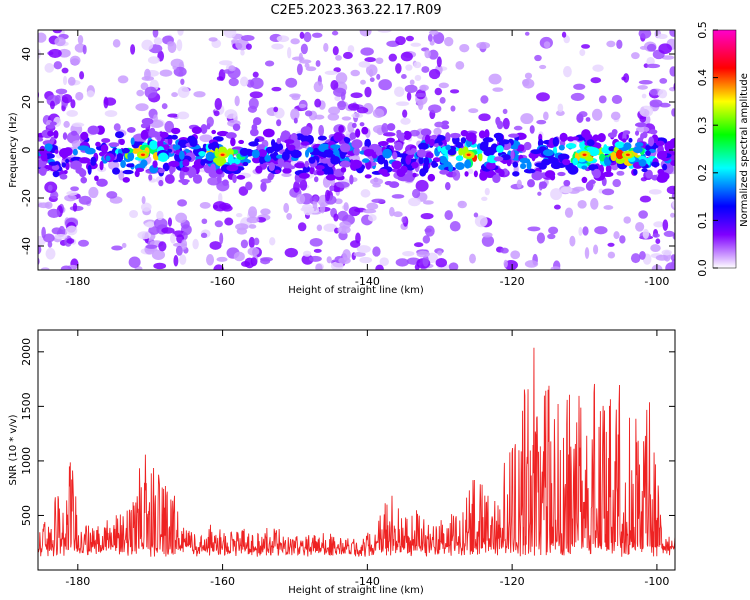  What do you see at coordinates (512, 581) in the screenshot?
I see `bottom-x-tick-label: -120` at bounding box center [512, 581].